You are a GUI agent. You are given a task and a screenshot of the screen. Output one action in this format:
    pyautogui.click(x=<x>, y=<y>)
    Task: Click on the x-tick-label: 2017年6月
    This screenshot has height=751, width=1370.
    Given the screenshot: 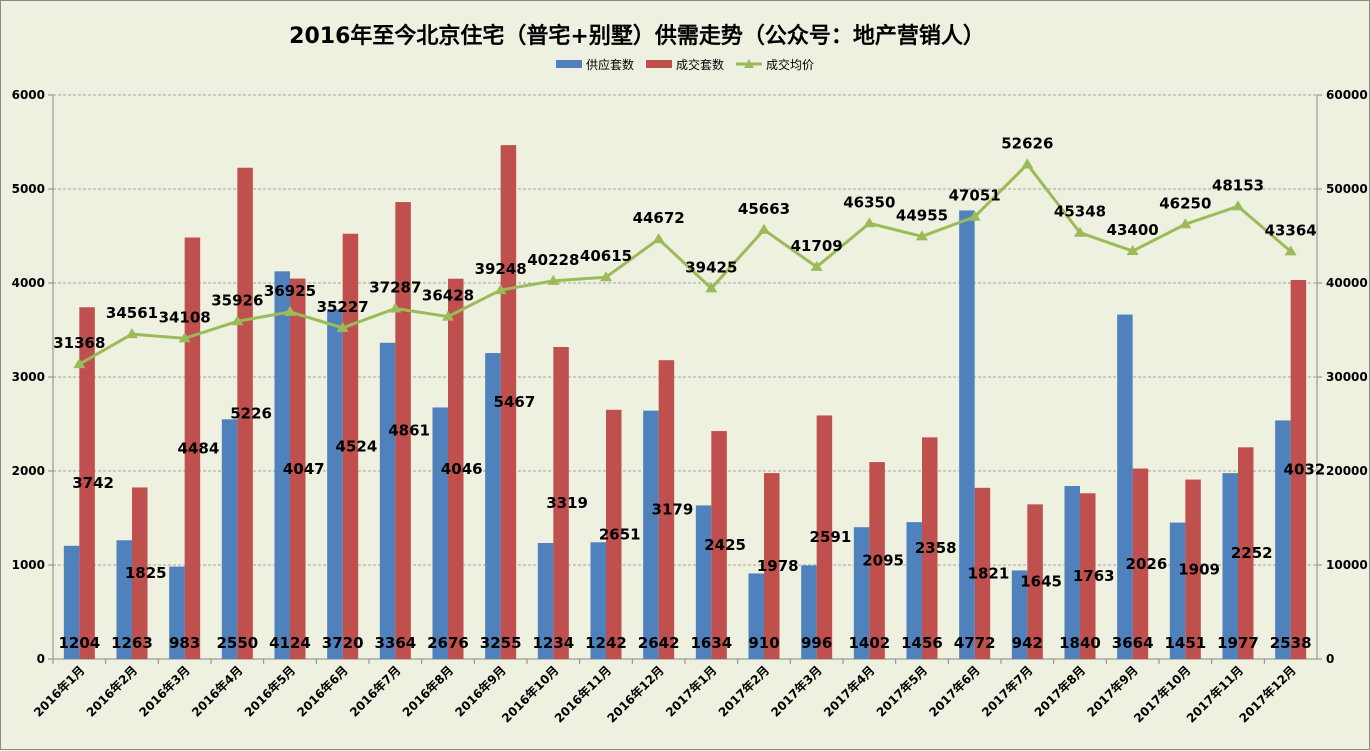 What is the action you would take?
    pyautogui.click(x=954, y=691)
    